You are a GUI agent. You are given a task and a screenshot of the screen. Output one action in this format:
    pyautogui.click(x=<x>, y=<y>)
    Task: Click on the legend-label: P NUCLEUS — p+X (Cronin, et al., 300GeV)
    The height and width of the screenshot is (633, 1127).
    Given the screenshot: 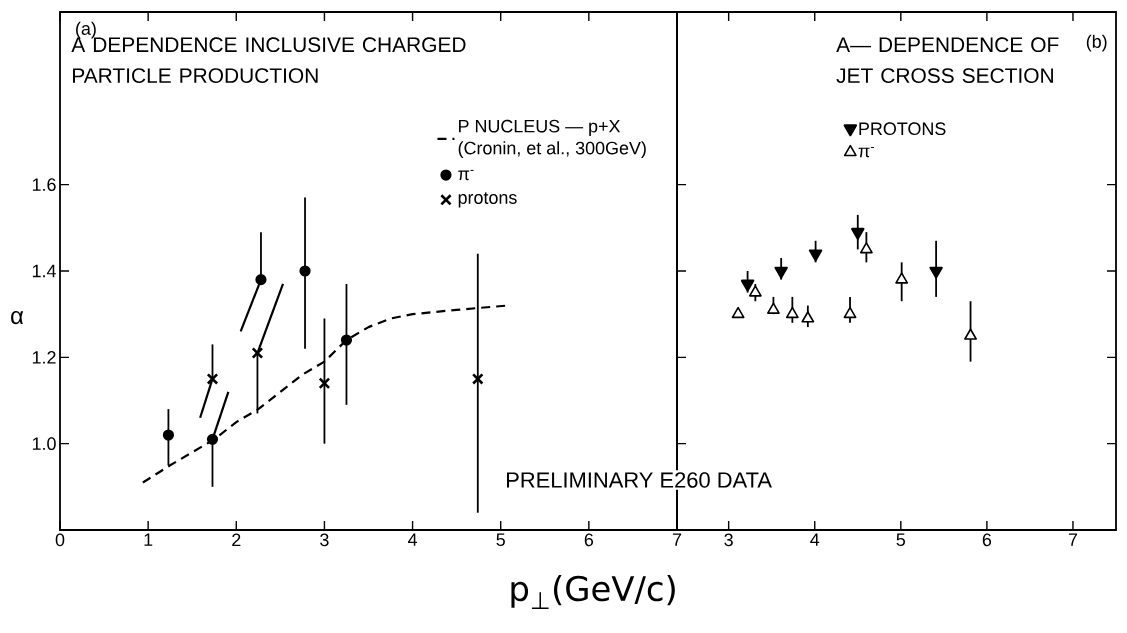 What is the action you would take?
    pyautogui.click(x=552, y=138)
    